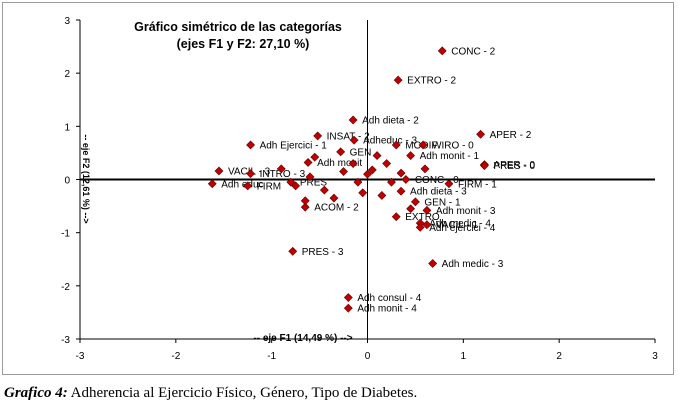 The image size is (678, 411). I want to click on x-axis-label: -- eje F1 (14,49 %) -->, so click(302, 338).